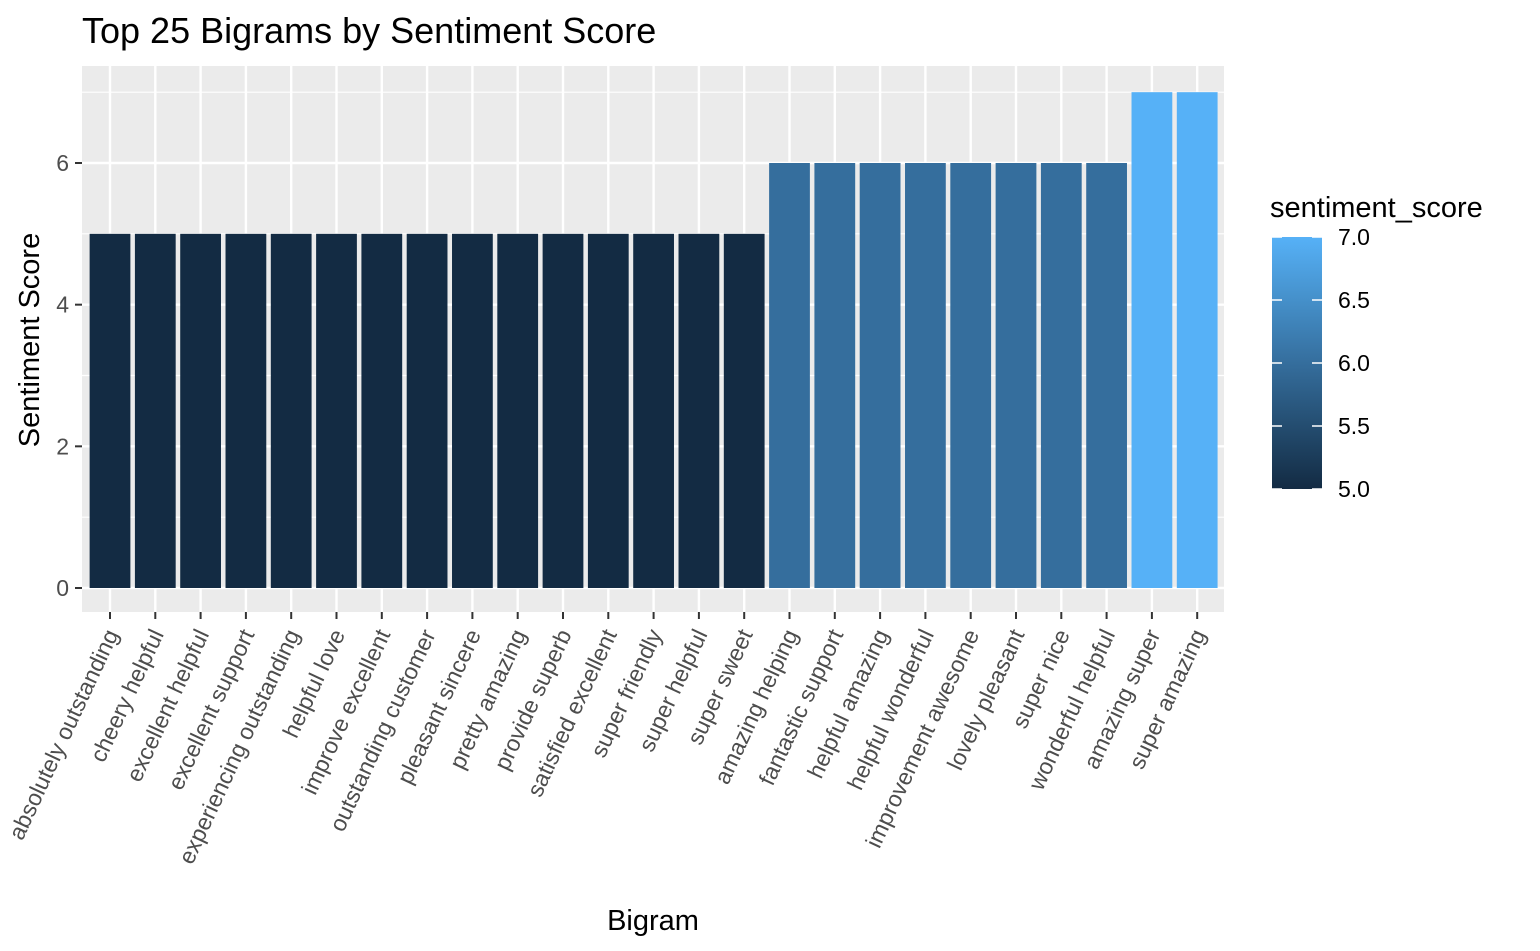 The width and height of the screenshot is (1540, 951). Describe the element at coordinates (653, 921) in the screenshot. I see `x-axis-title: Bigram` at that location.